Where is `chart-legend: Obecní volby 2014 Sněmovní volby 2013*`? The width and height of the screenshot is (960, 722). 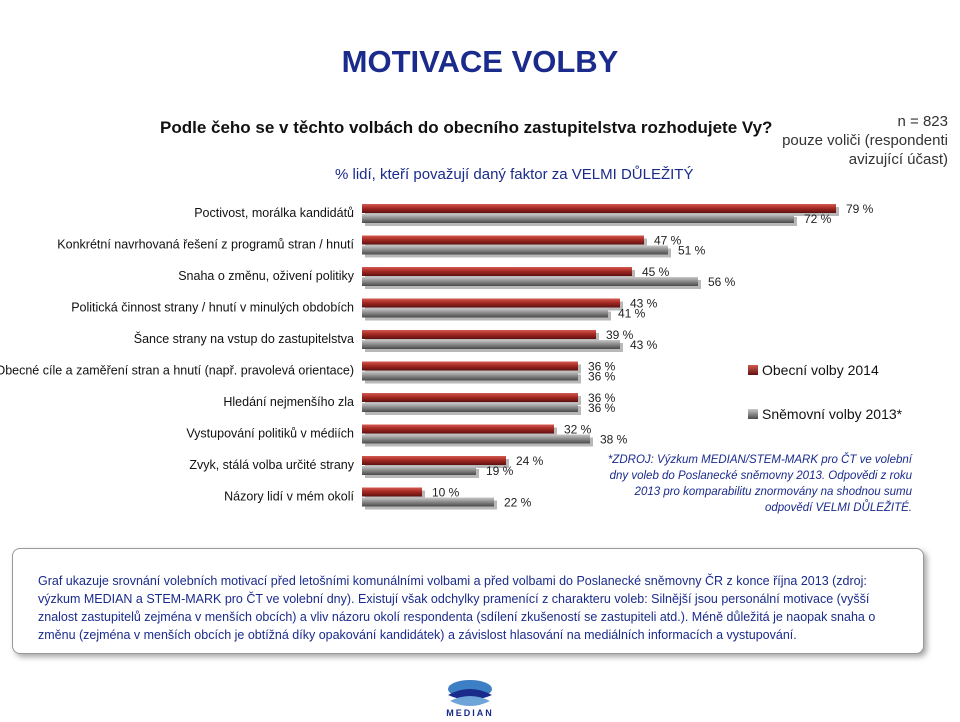
chart-legend: Obecní volby 2014 Sněmovní volby 2013* is located at coordinates (825, 392).